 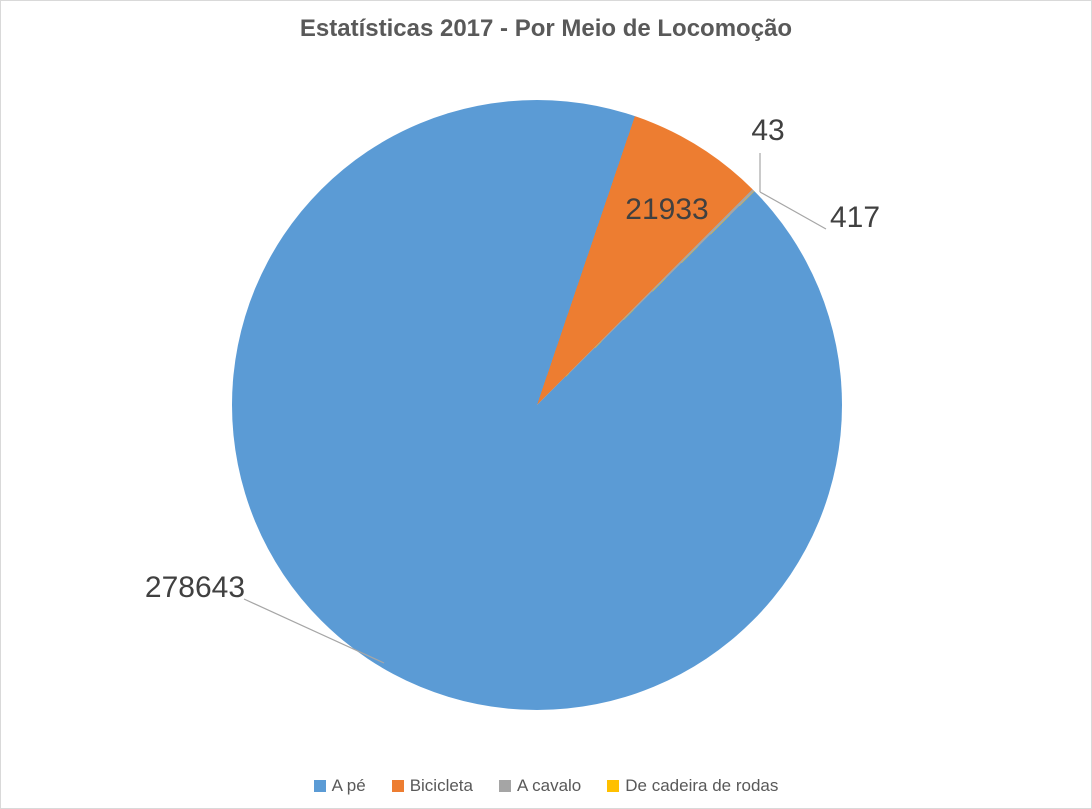 I want to click on data-label-a-cavalo: 417, so click(x=855, y=217).